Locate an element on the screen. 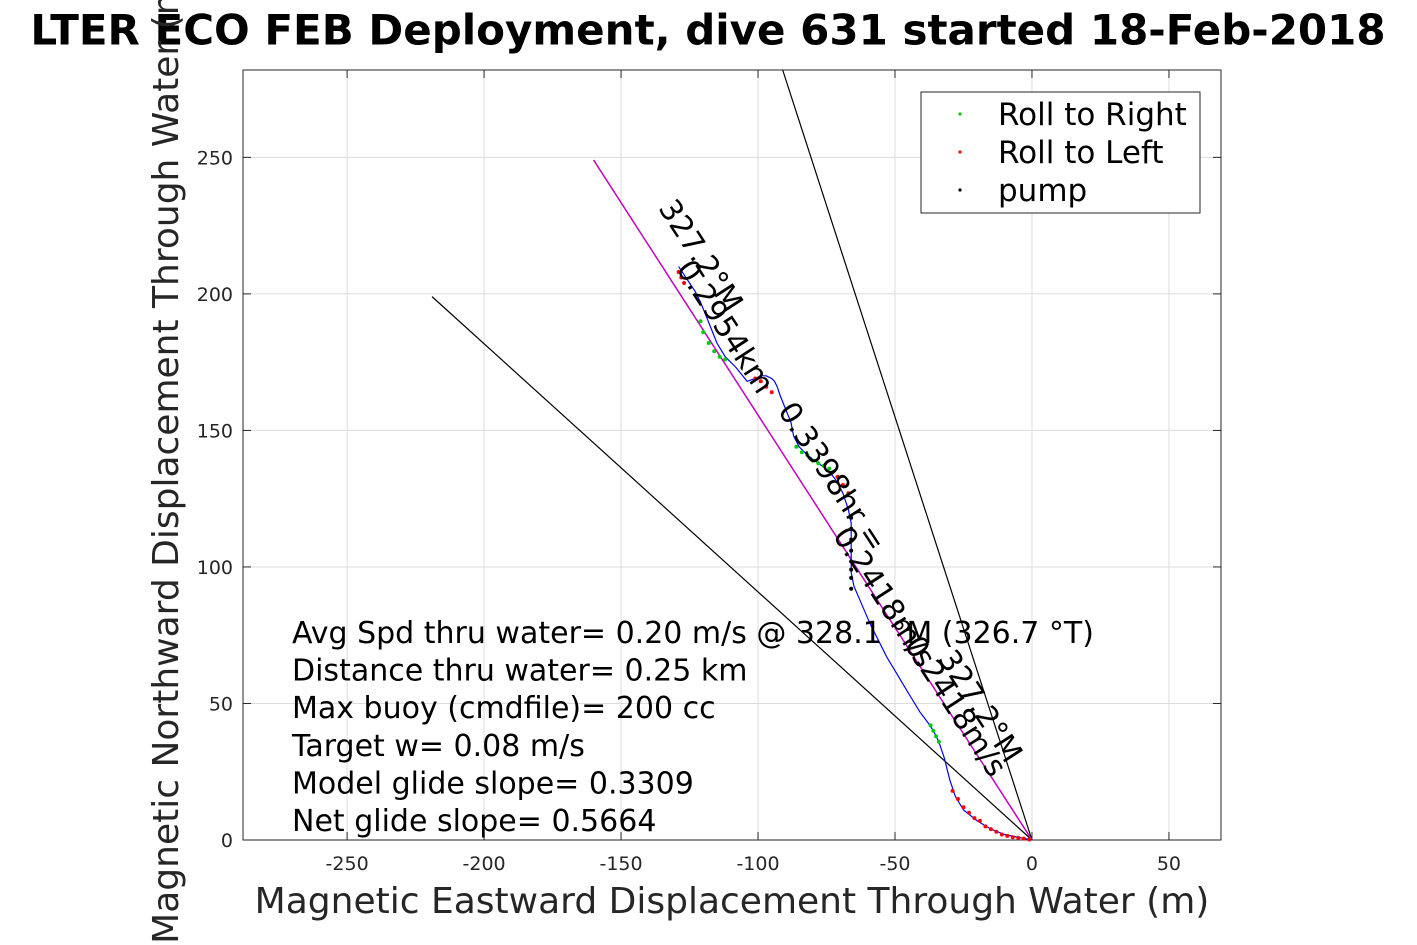 The width and height of the screenshot is (1417, 945). legend-box is located at coordinates (1060, 152).